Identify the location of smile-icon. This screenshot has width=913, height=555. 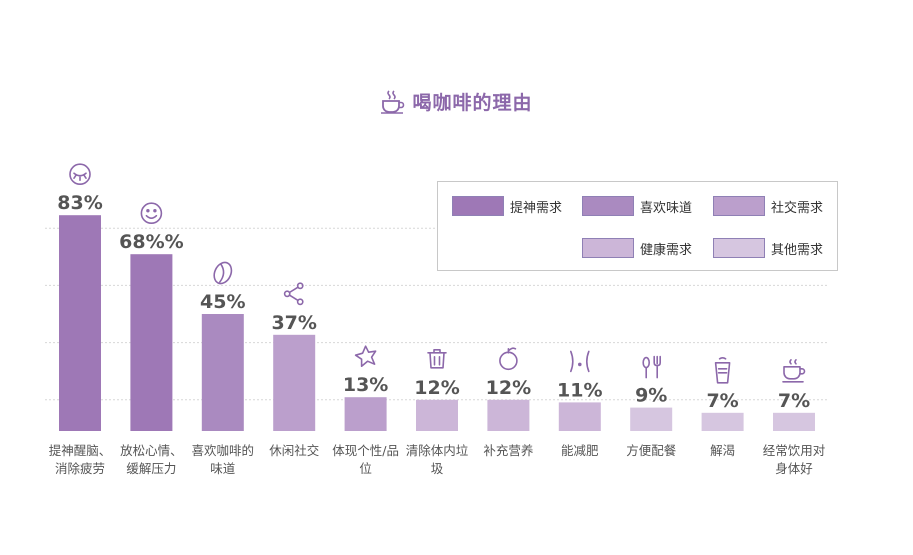
(151, 213).